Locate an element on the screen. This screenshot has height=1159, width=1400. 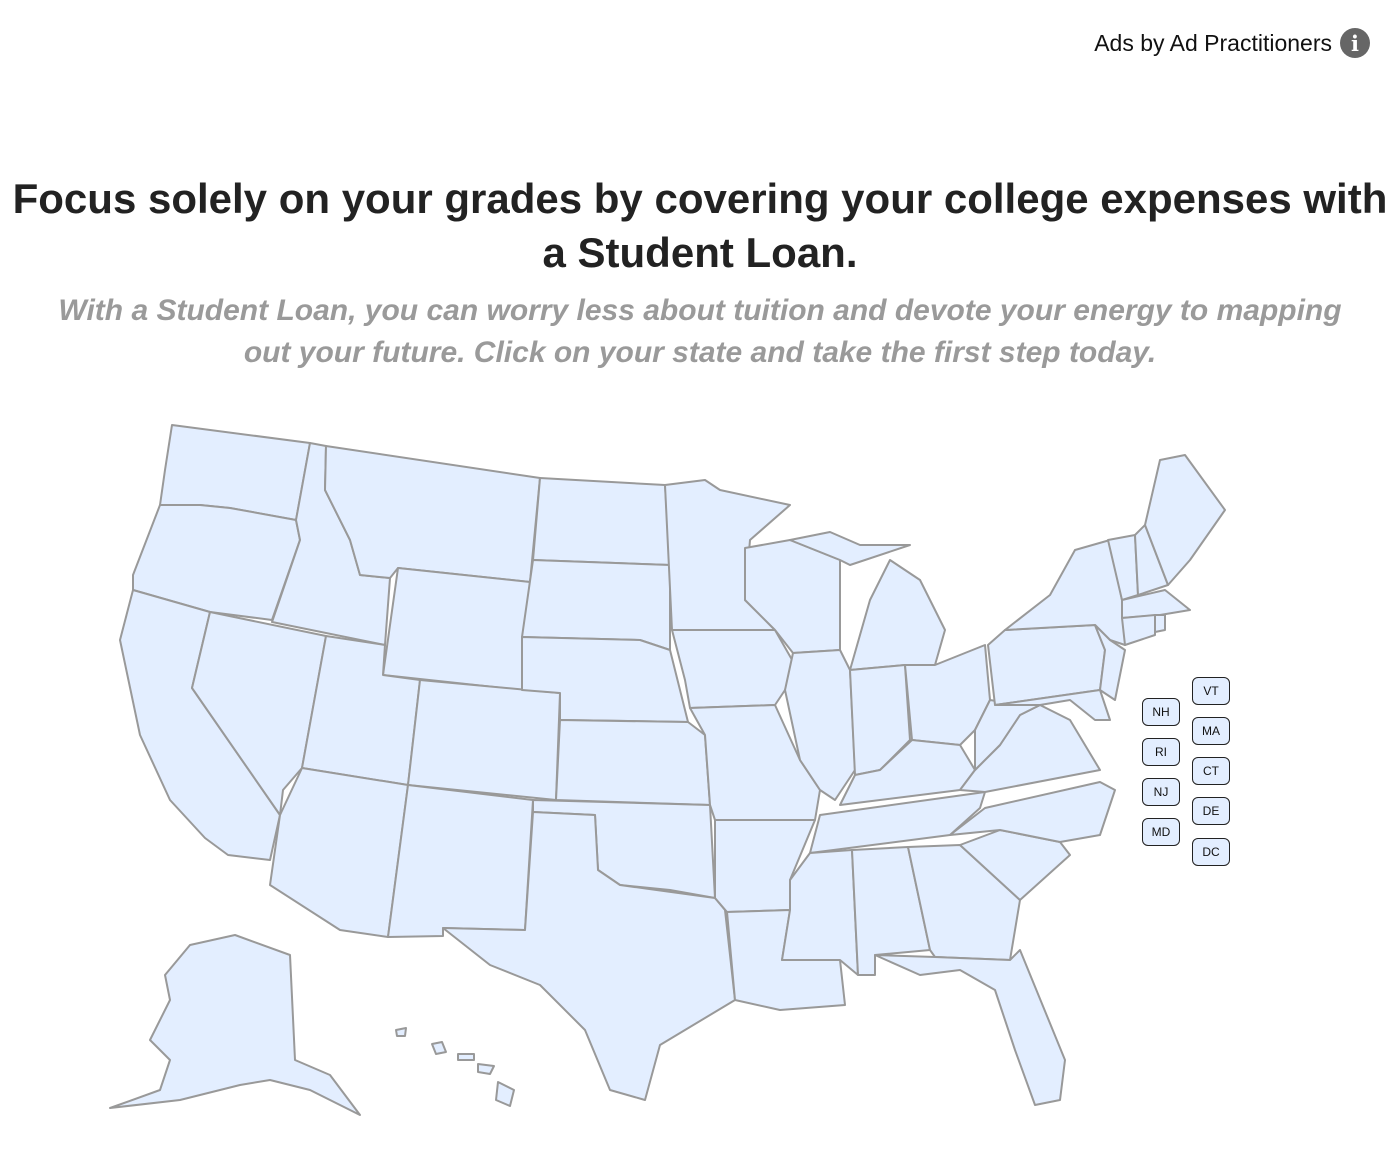
state-sc is located at coordinates (1015, 865).